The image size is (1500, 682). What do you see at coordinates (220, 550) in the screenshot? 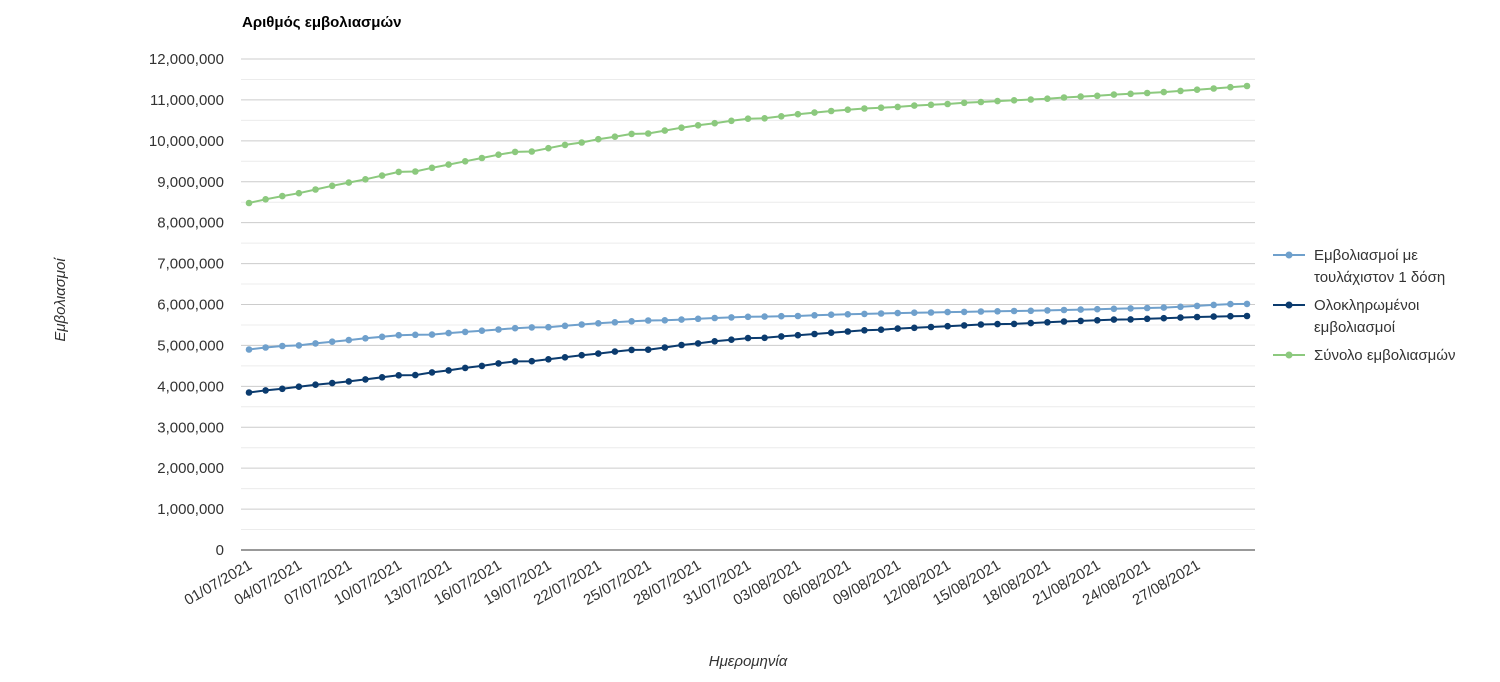
I see `y-tick-label: 0` at bounding box center [220, 550].